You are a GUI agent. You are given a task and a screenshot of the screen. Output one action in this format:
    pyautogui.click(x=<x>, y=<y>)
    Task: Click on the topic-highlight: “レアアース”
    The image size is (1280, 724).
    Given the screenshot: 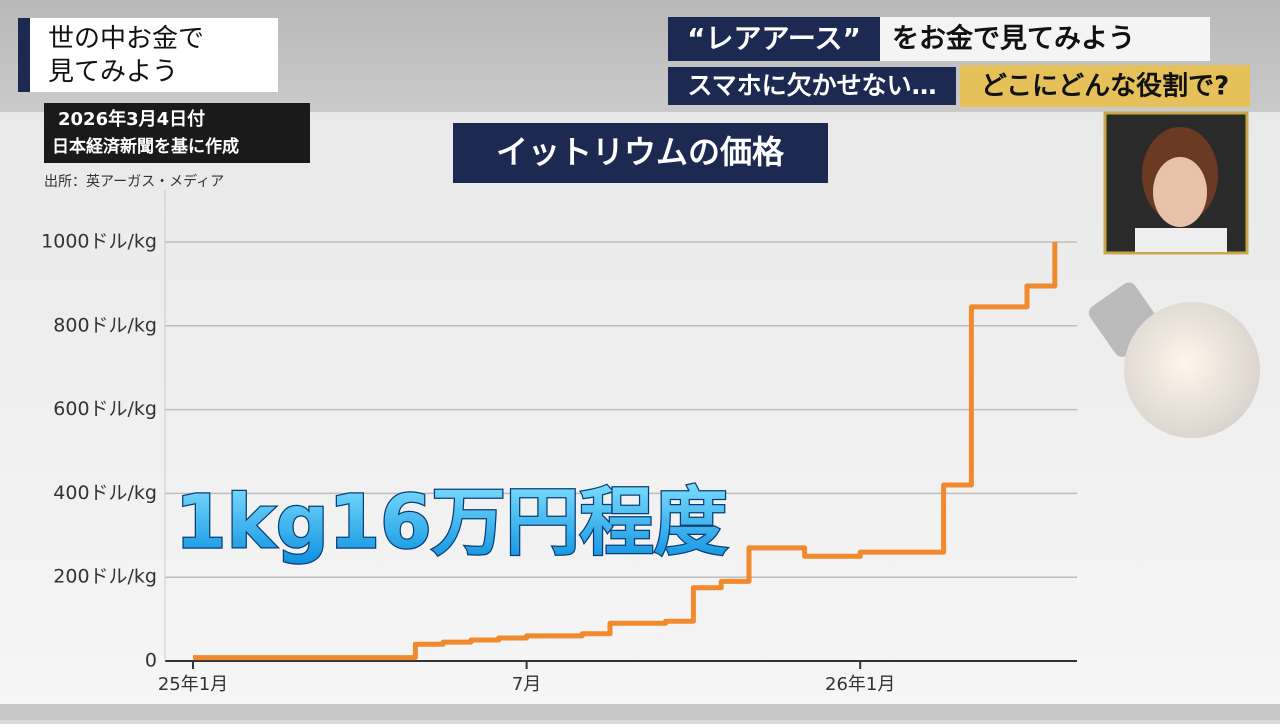 What is the action you would take?
    pyautogui.click(x=774, y=38)
    